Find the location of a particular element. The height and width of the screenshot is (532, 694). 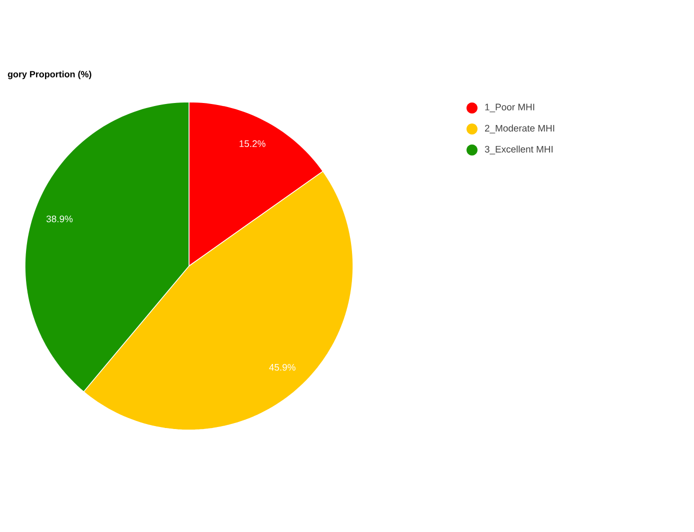

legend-label: 2_Moderate MHI is located at coordinates (519, 129).